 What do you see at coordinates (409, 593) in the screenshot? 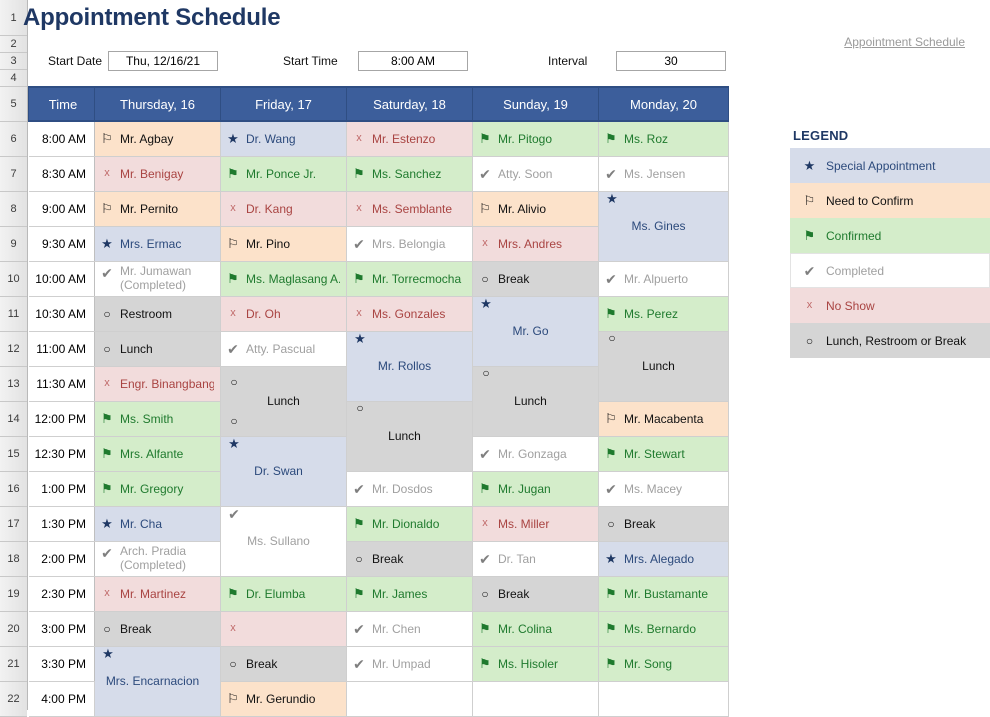
I see `appointment-cell-saturday: ⚑ Mr. James` at bounding box center [409, 593].